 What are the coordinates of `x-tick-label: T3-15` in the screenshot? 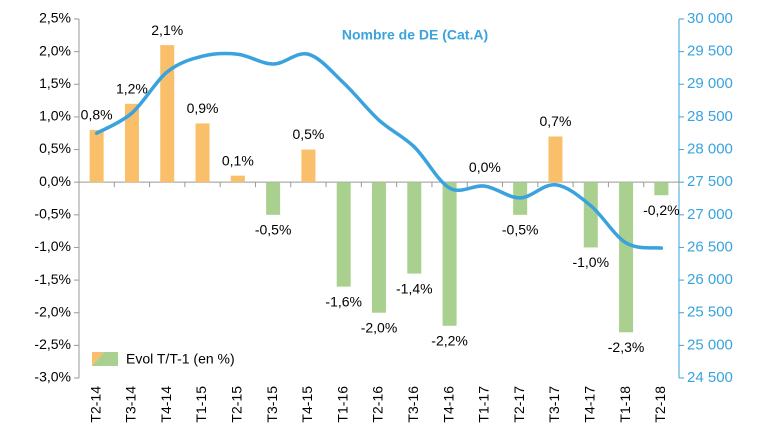 It's located at (272, 404).